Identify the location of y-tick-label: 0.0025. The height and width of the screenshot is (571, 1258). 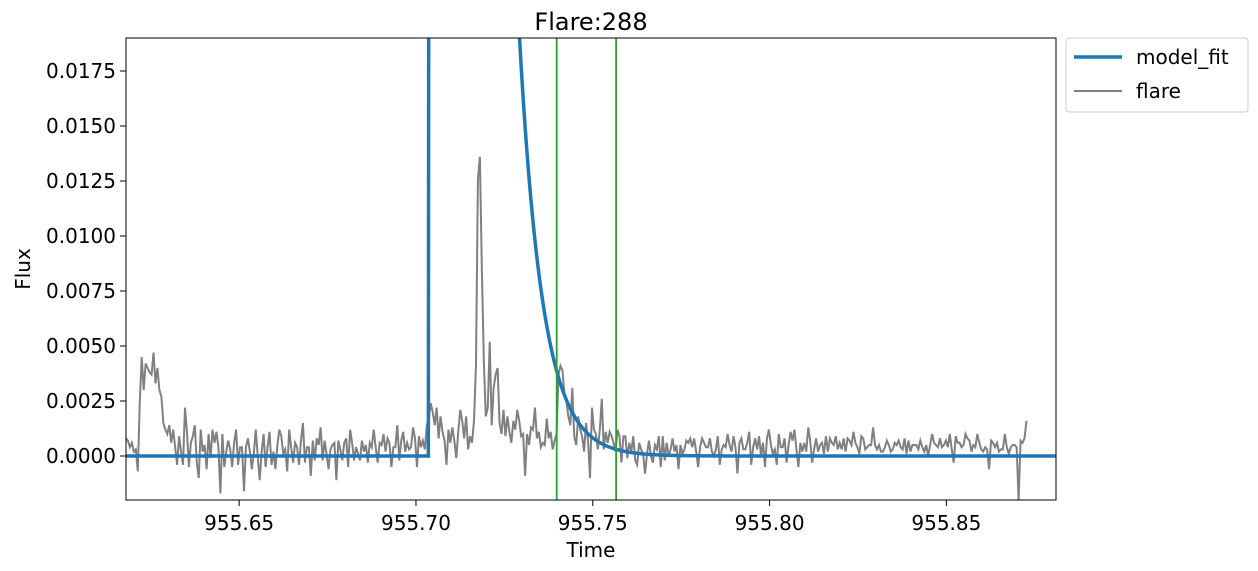
(81, 401).